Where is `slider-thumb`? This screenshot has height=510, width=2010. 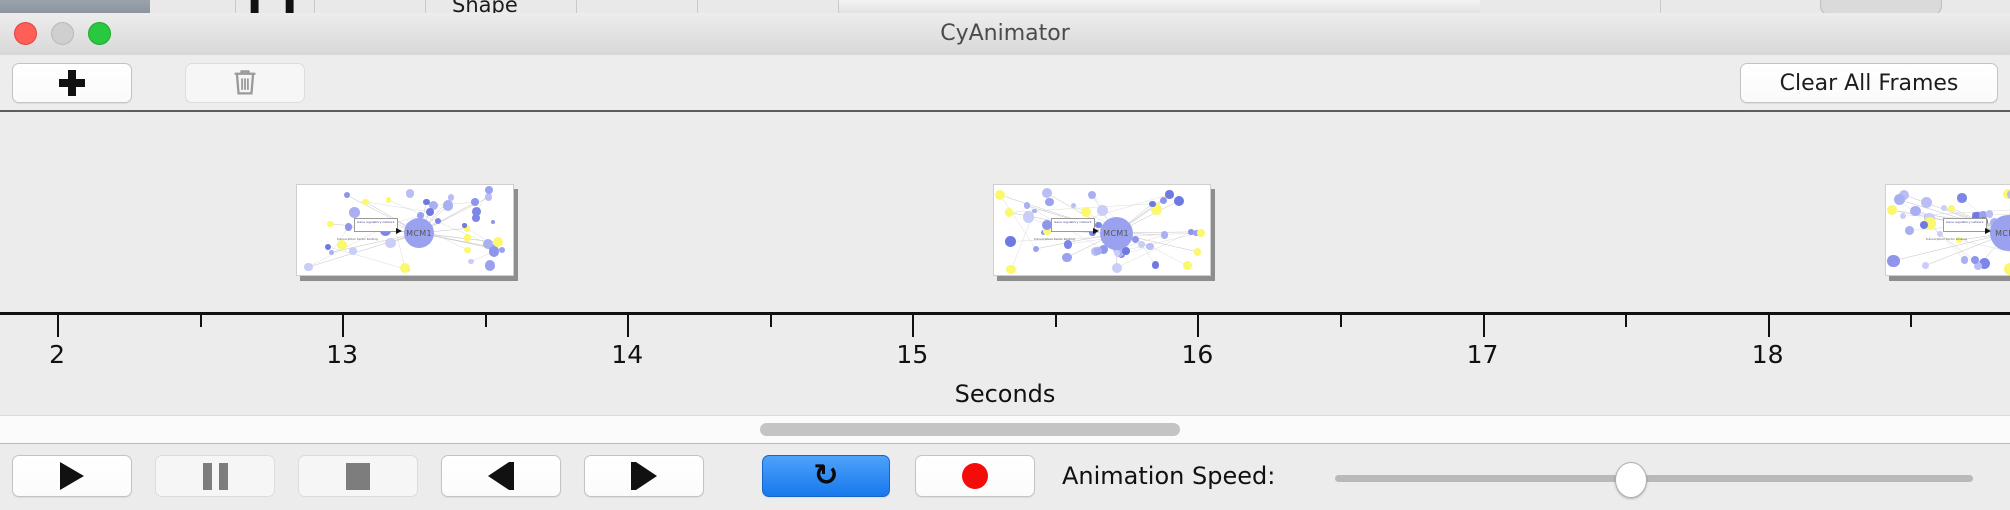
slider-thumb is located at coordinates (1630, 480).